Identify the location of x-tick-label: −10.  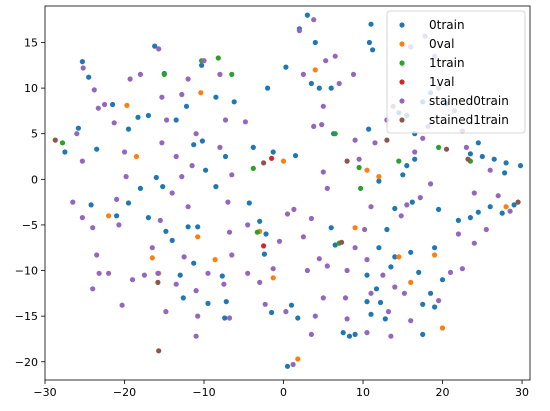
(203, 392).